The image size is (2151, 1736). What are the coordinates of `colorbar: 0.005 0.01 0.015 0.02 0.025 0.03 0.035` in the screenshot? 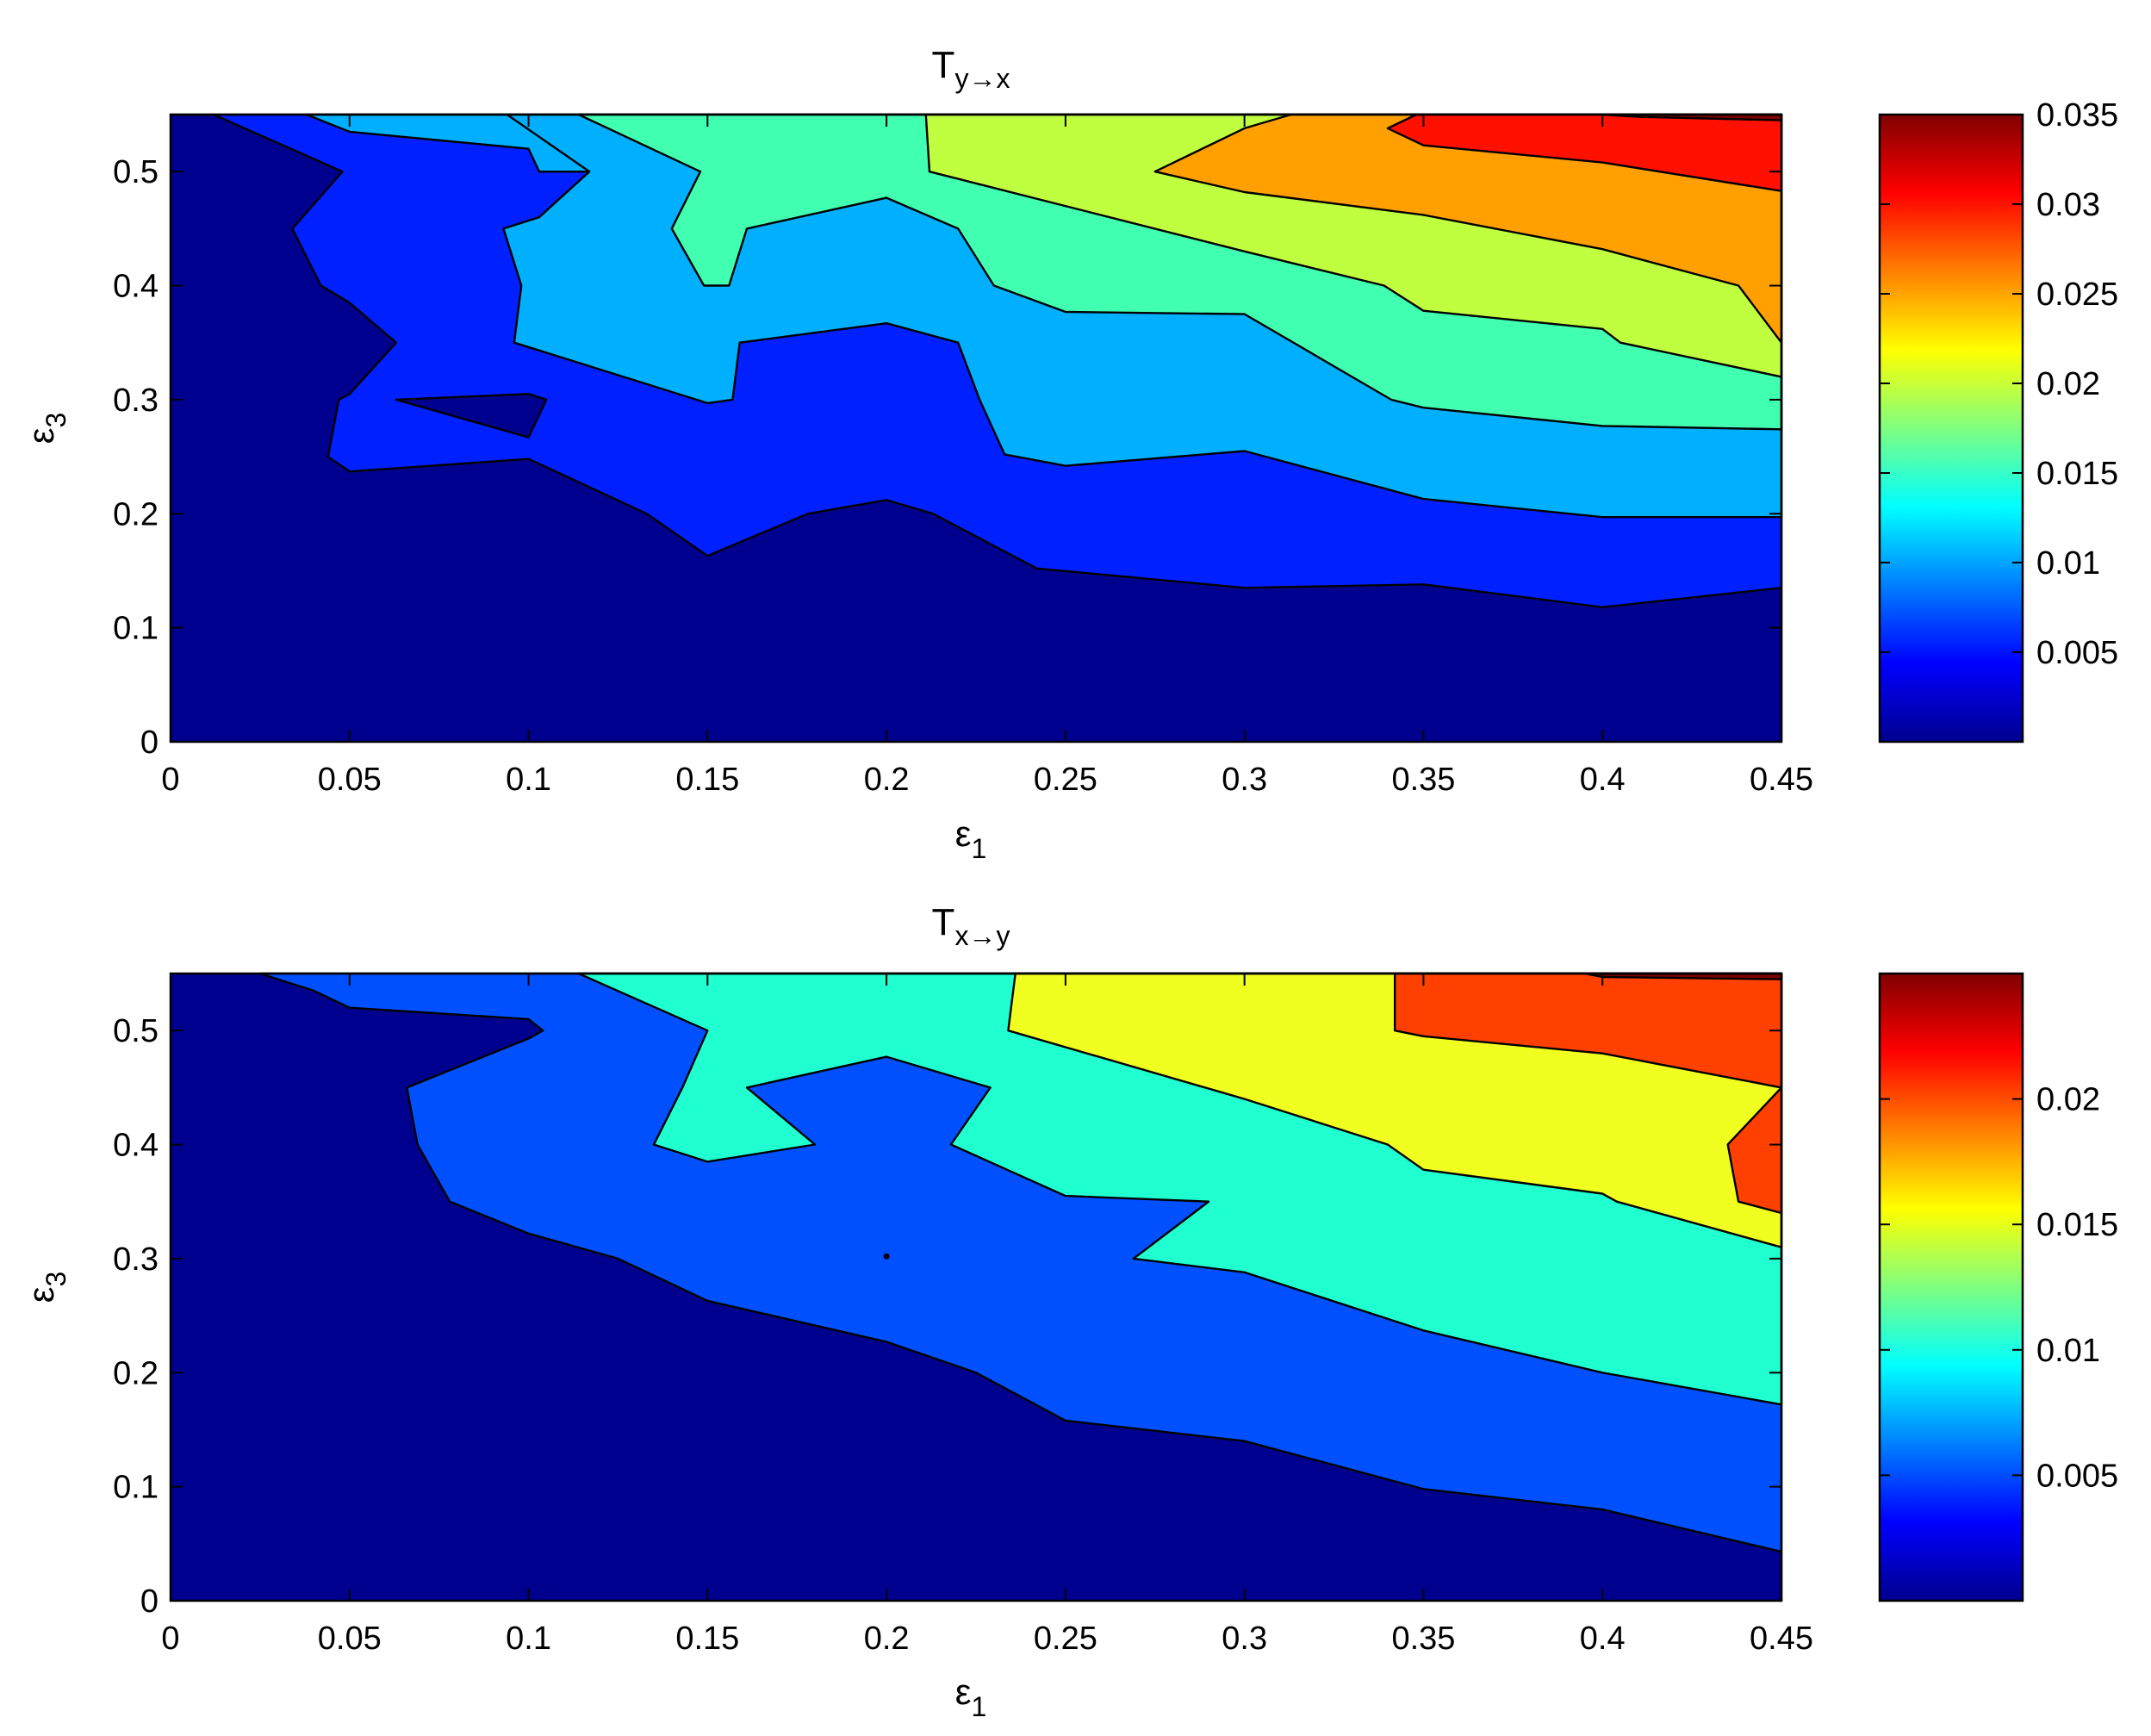 It's located at (1998, 421).